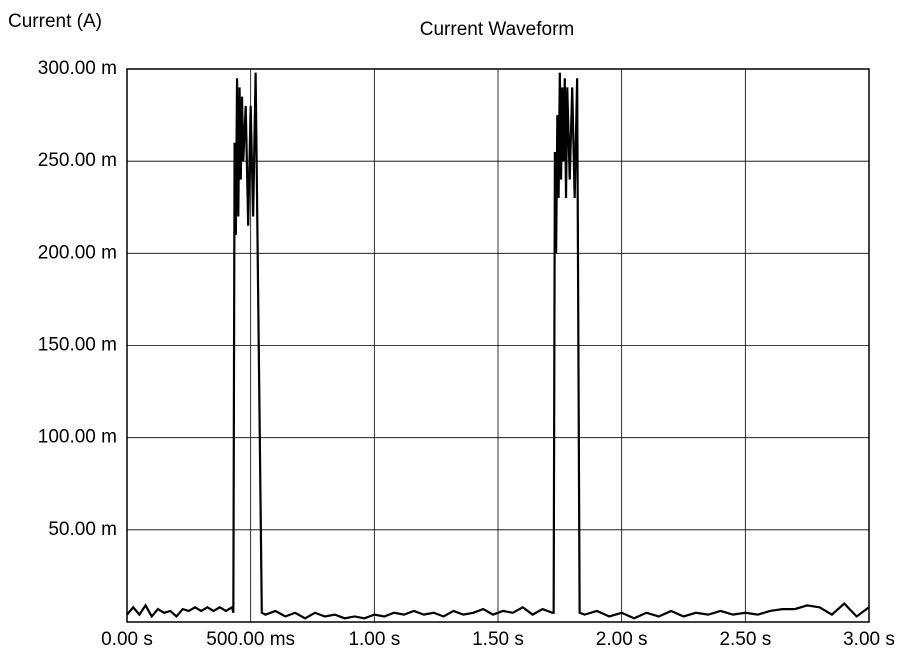 Image resolution: width=904 pixels, height=661 pixels. Describe the element at coordinates (869, 639) in the screenshot. I see `x-tick-label: 3.00 s` at that location.